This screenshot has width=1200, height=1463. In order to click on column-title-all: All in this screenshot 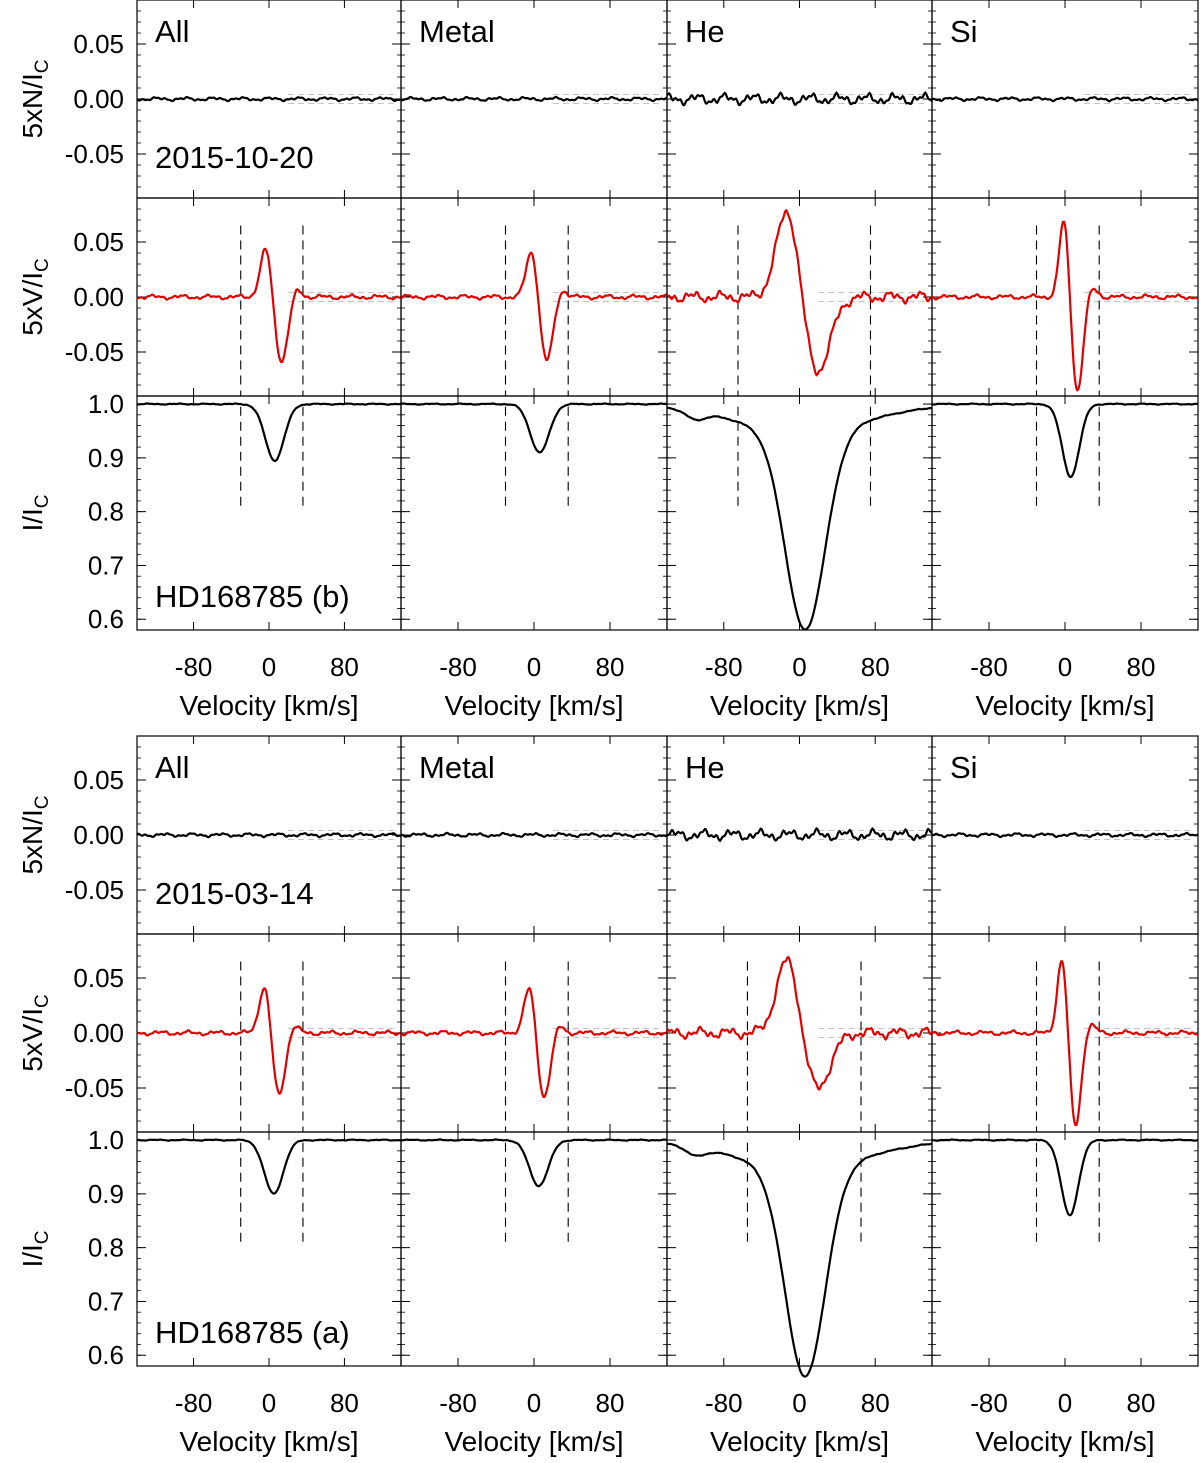, I will do `click(172, 31)`.